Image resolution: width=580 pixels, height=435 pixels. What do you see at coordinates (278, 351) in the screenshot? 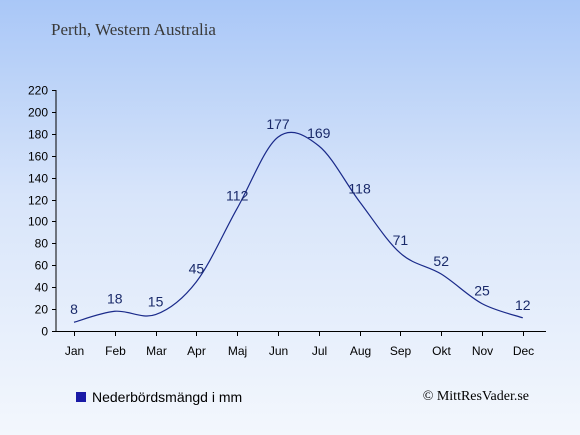
I see `x-tick-label: Jun` at bounding box center [278, 351].